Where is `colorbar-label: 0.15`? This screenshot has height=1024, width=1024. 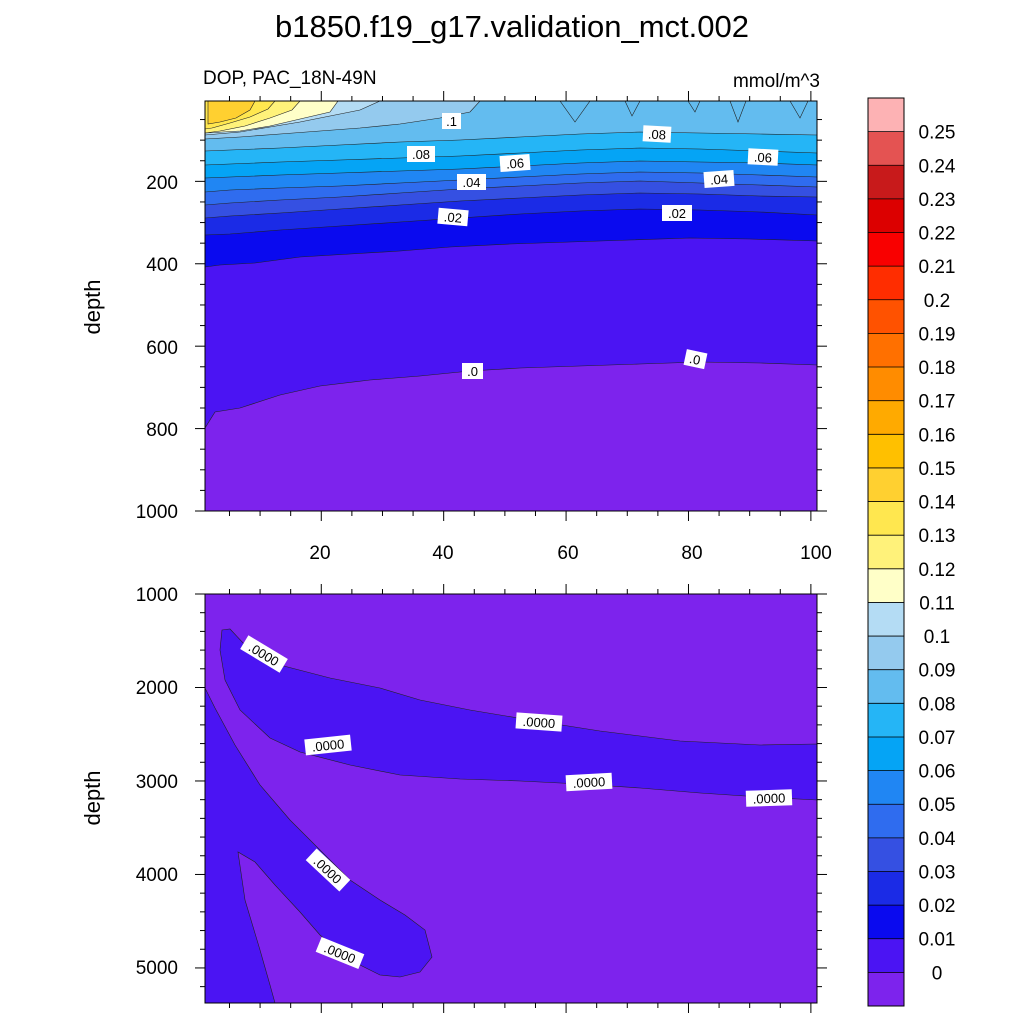
colorbar-label: 0.15 is located at coordinates (937, 469).